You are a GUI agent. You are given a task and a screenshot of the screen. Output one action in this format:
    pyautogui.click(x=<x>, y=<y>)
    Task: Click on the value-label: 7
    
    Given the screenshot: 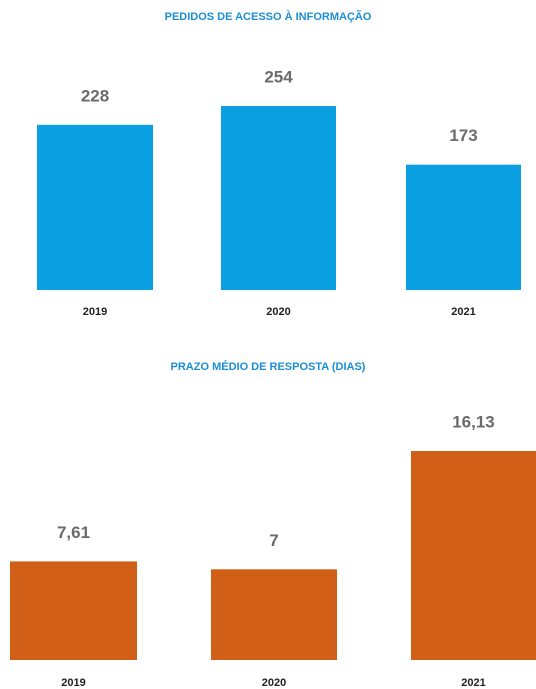 What is the action you would take?
    pyautogui.click(x=273, y=540)
    